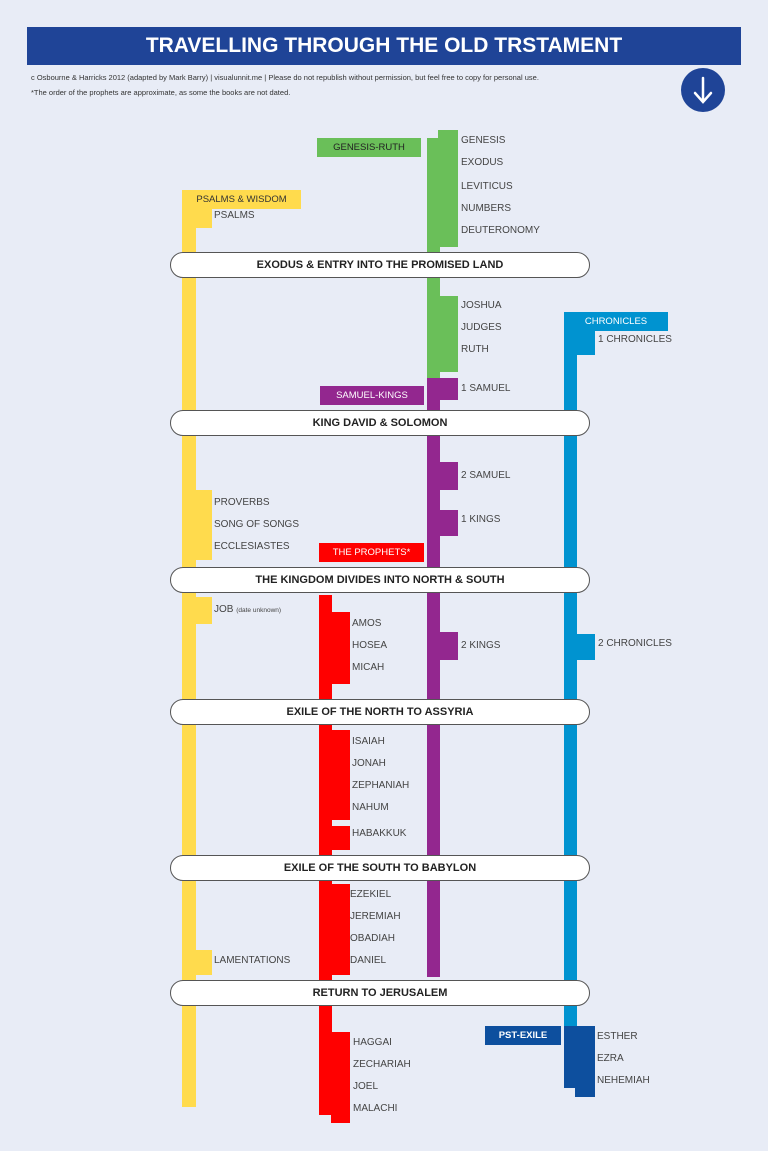 The image size is (768, 1151). I want to click on page-title: TRAVELLING THROUGH THE OLD TRSTAMENT, so click(384, 46).